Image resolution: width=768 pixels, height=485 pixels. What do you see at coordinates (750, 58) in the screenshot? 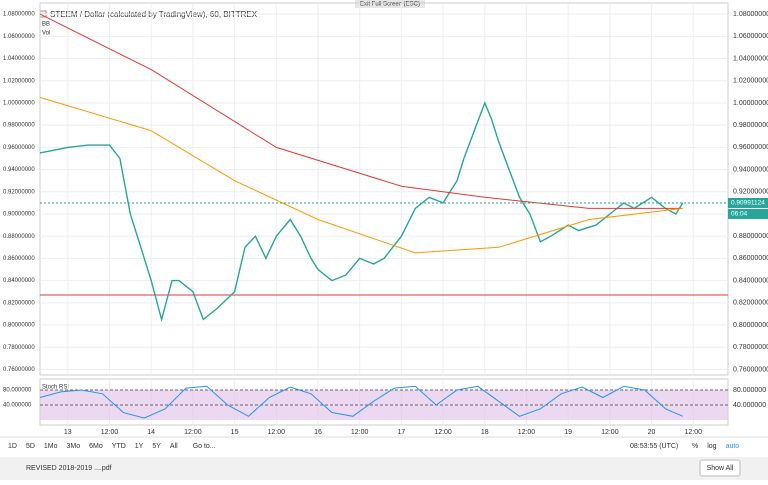
I see `y-tick-label: 1.04000000` at bounding box center [750, 58].